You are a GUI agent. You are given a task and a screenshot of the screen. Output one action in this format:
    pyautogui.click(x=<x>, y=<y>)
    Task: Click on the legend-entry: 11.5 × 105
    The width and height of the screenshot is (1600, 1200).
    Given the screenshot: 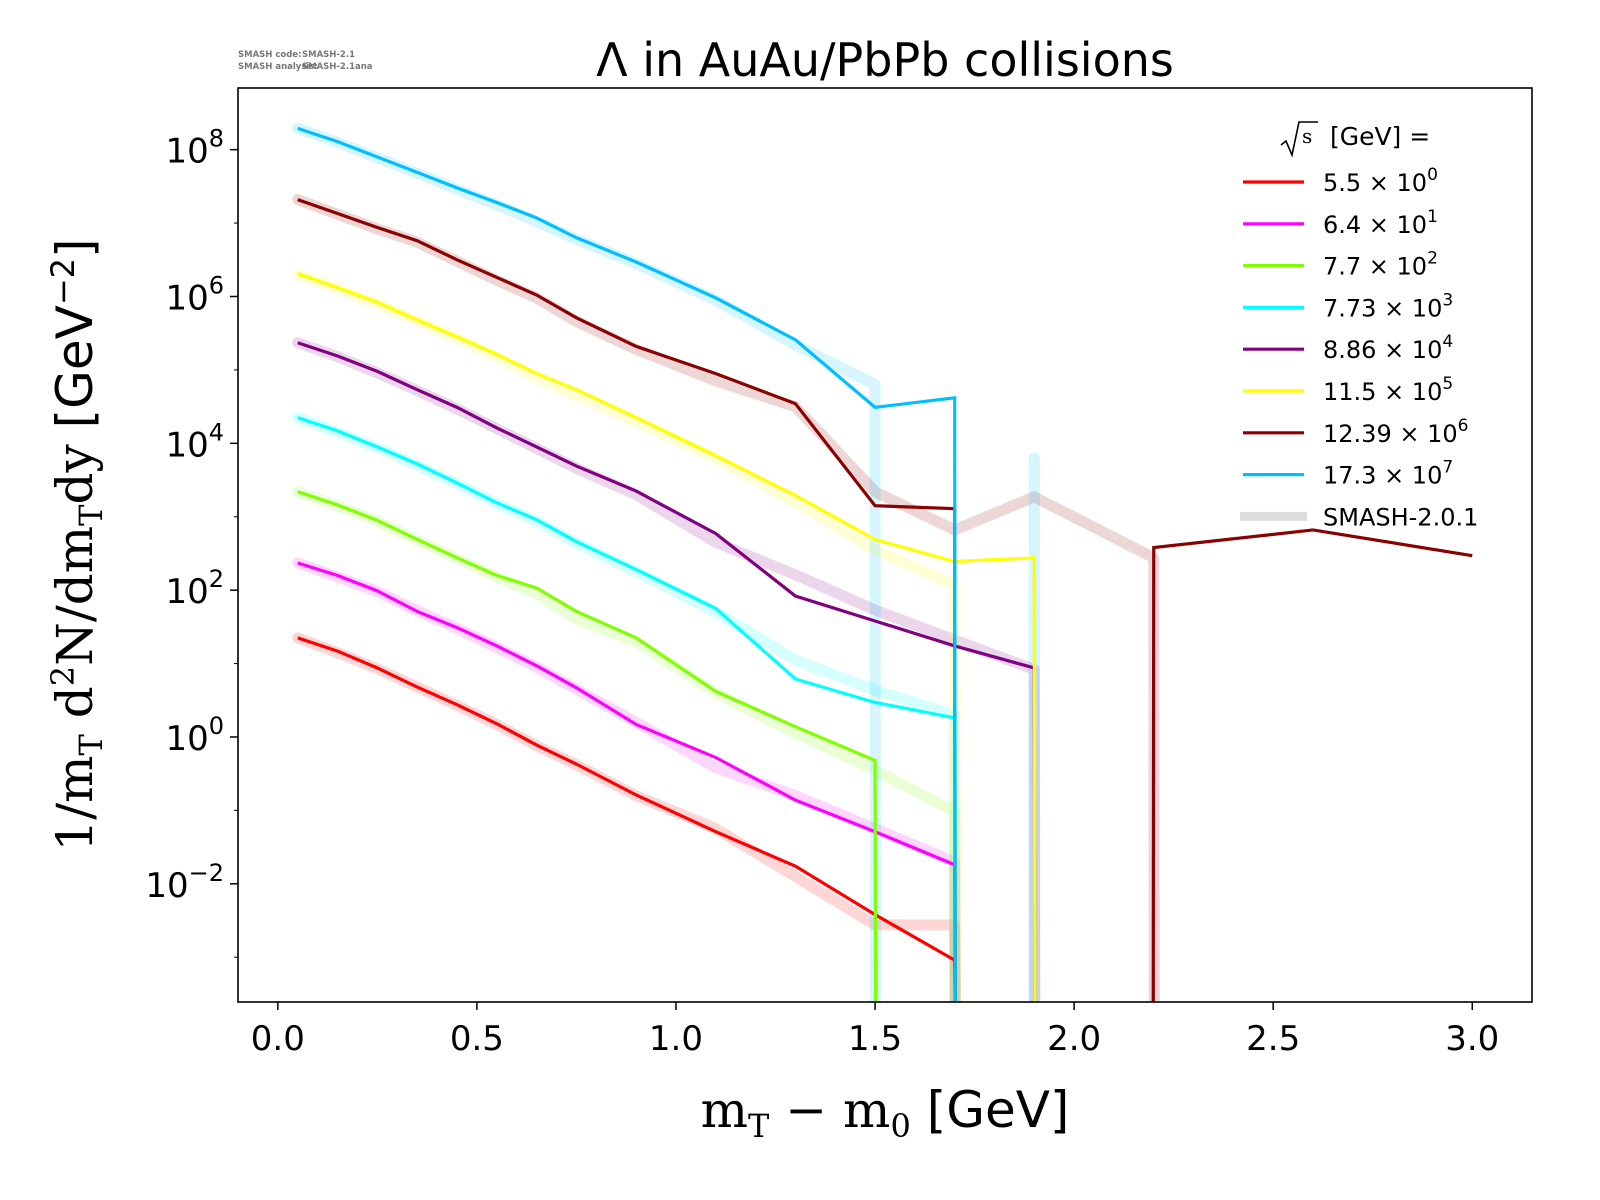 What is the action you would take?
    pyautogui.click(x=1348, y=390)
    